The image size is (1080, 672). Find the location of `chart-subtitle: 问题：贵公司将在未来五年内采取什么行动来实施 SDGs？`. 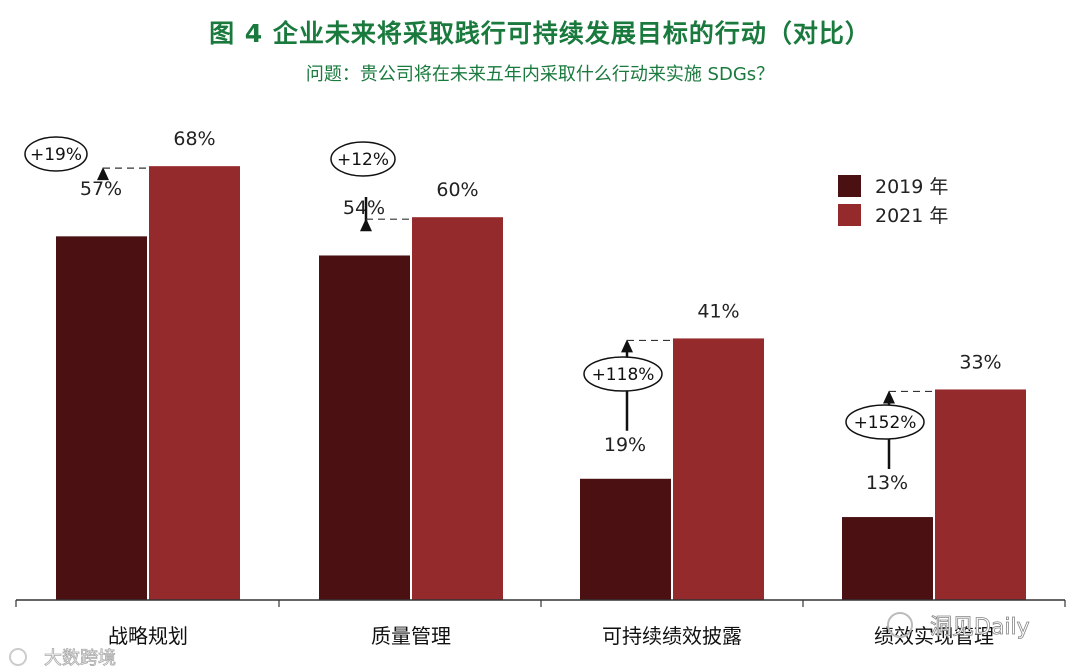

chart-subtitle: 问题：贵公司将在未来五年内采取什么行动来实施 SDGs？ is located at coordinates (540, 74).